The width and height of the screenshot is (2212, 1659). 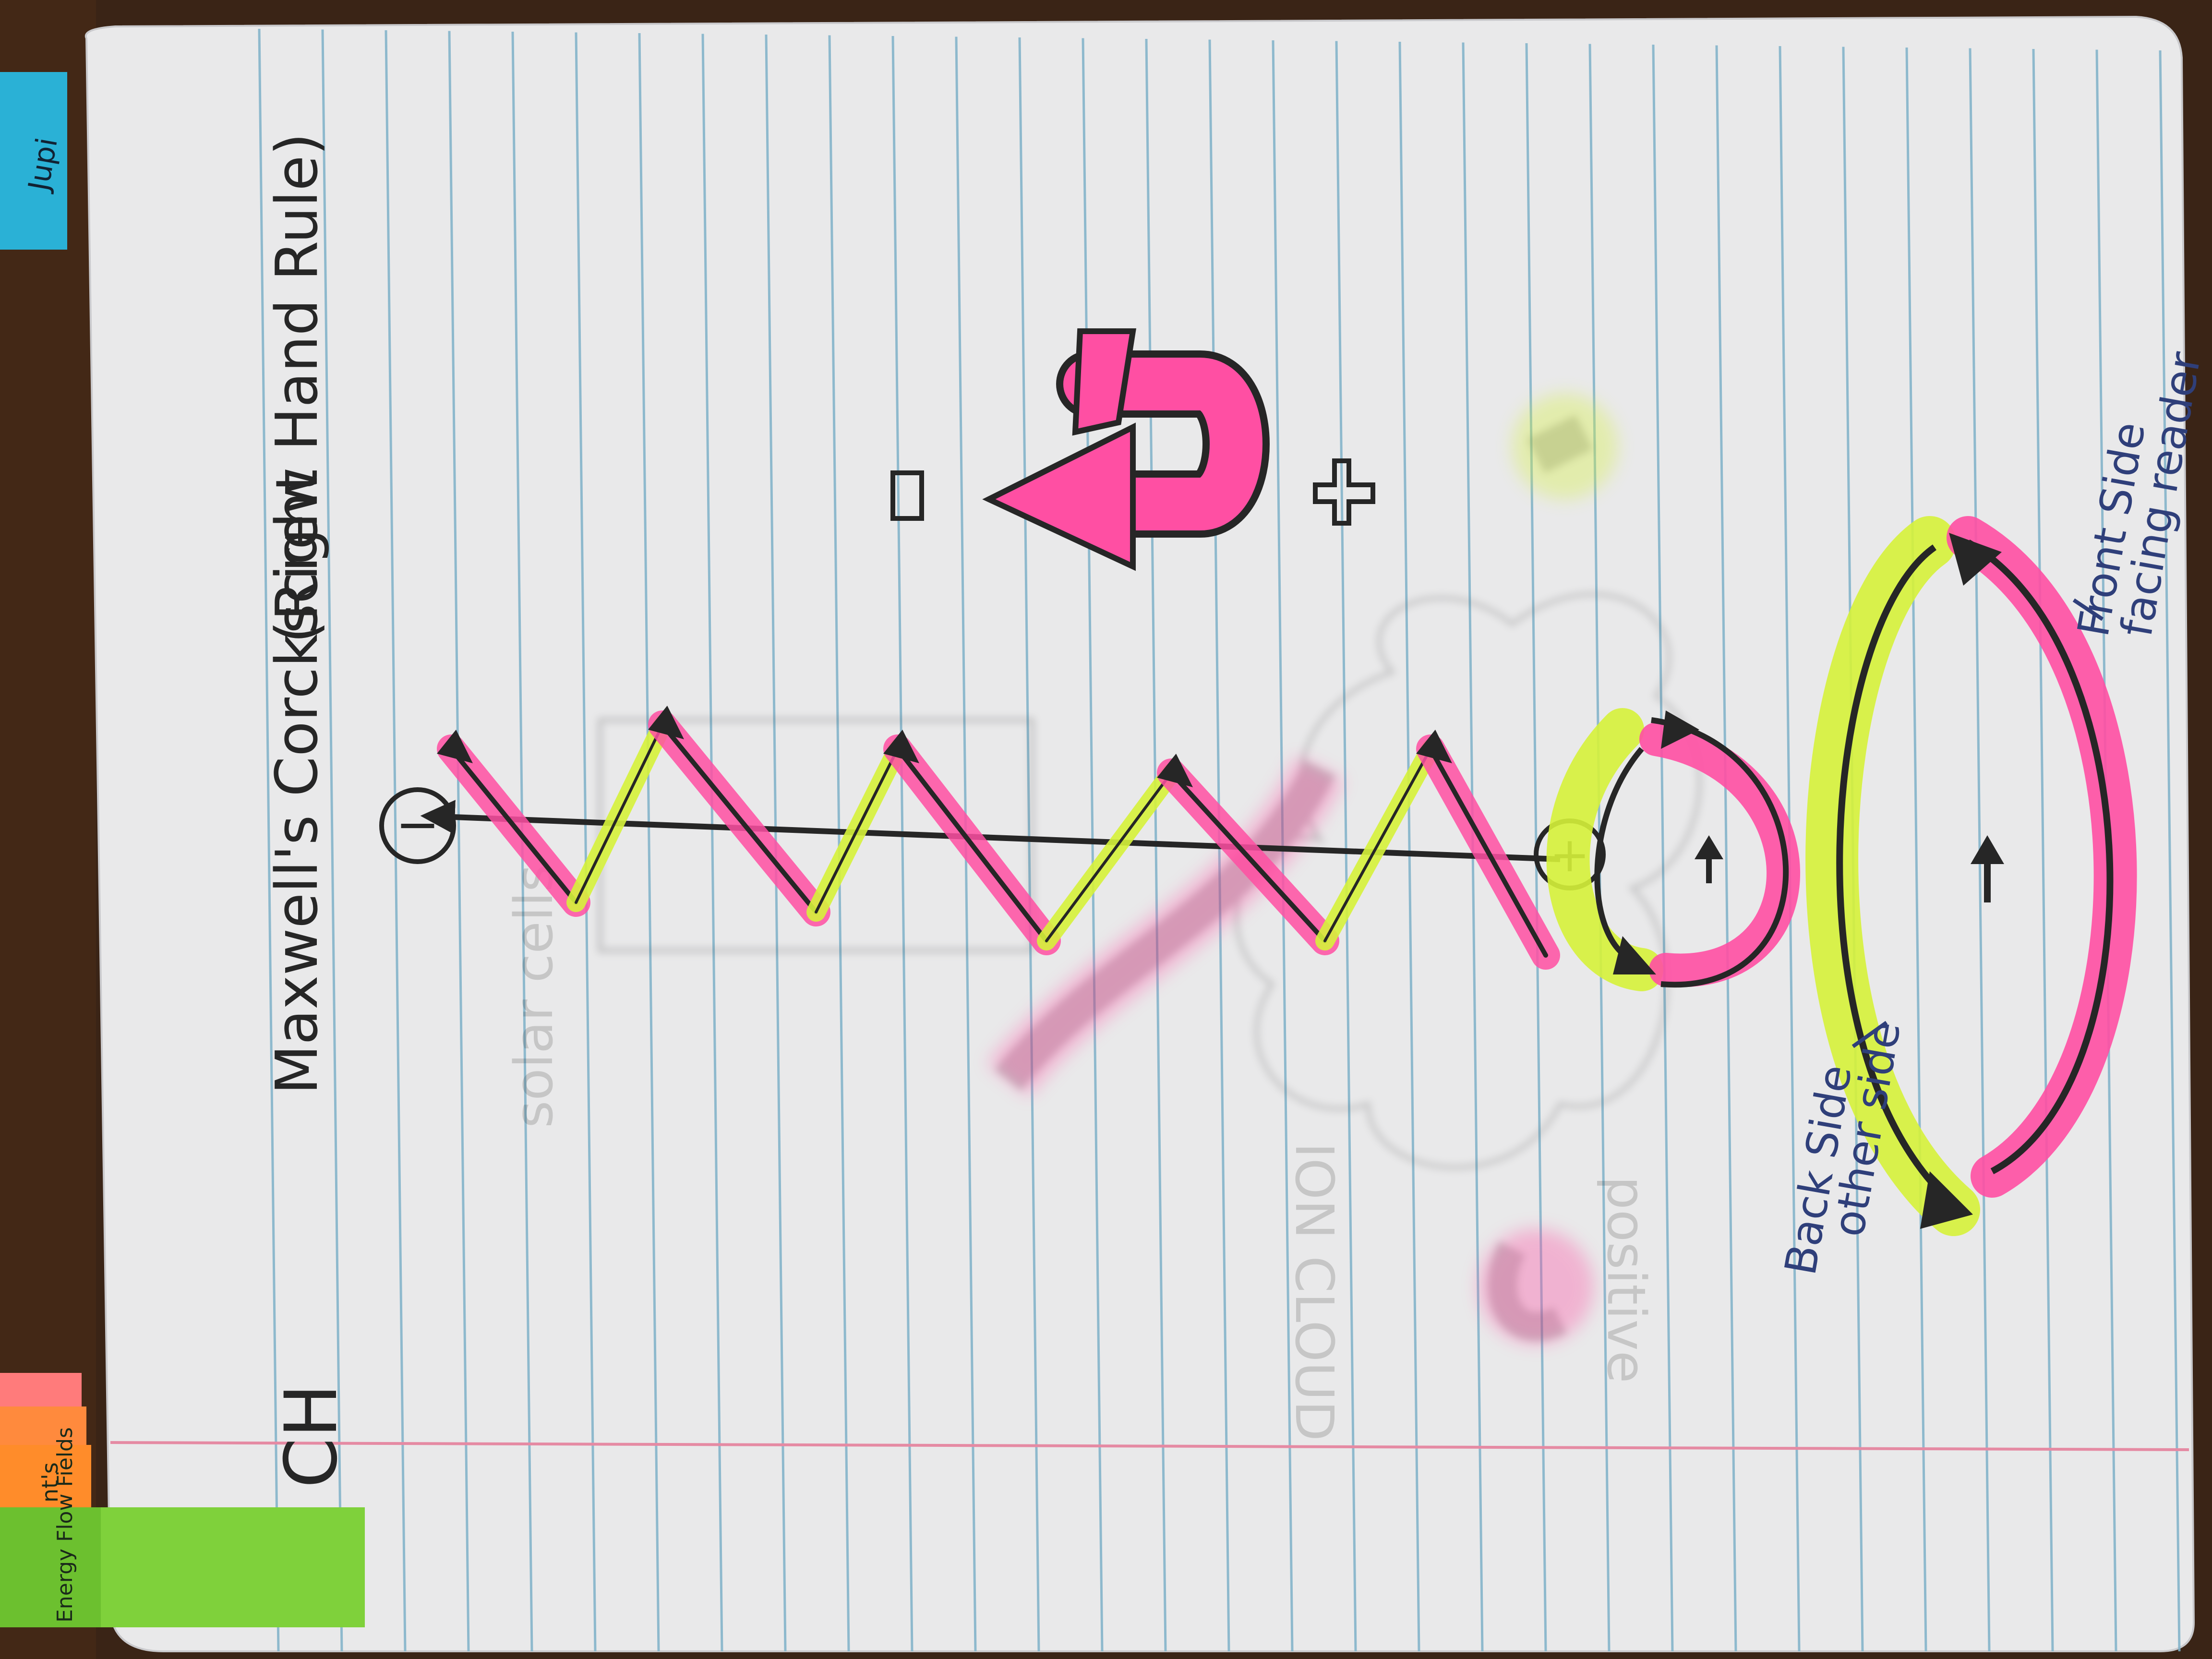 I want to click on bleed-solar-cells: solar cells, so click(x=534, y=997).